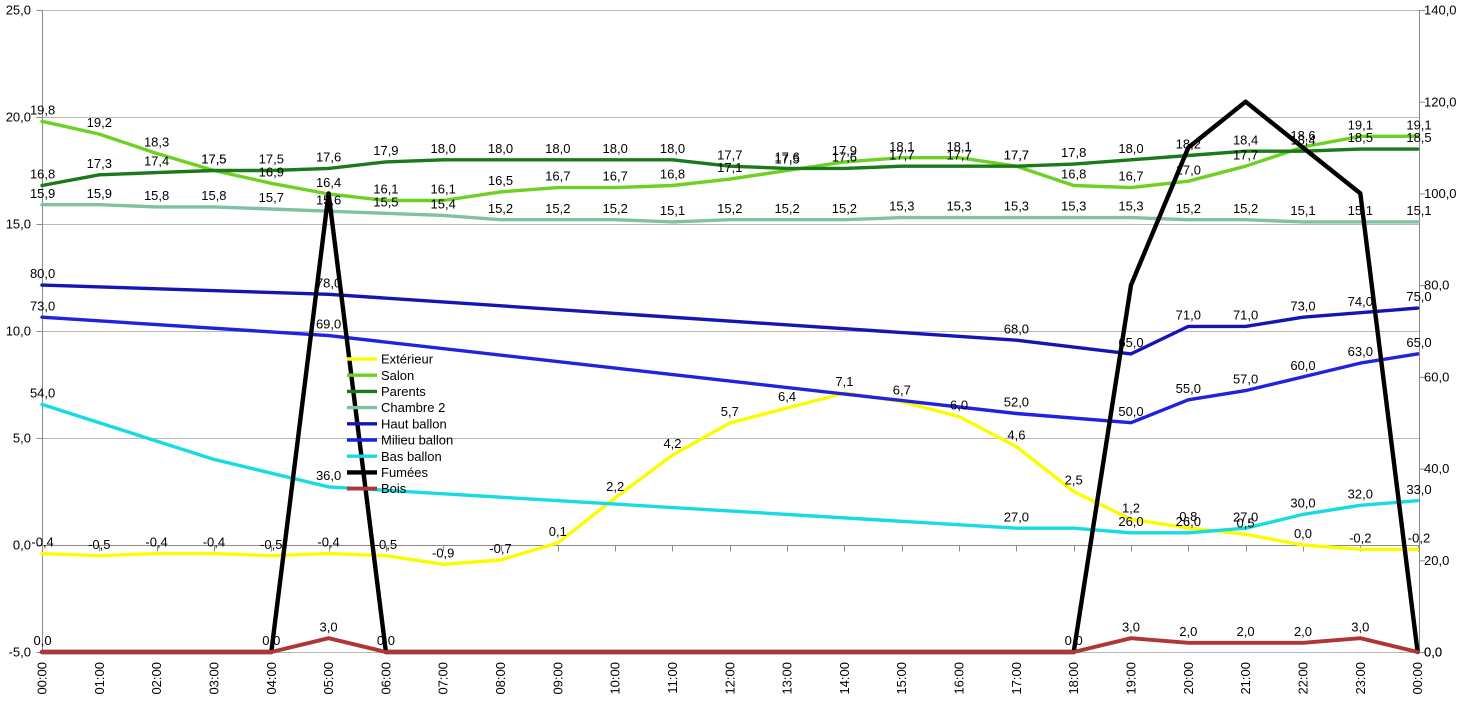 The width and height of the screenshot is (1464, 716). What do you see at coordinates (558, 531) in the screenshot?
I see `svg-text: 0,1` at bounding box center [558, 531].